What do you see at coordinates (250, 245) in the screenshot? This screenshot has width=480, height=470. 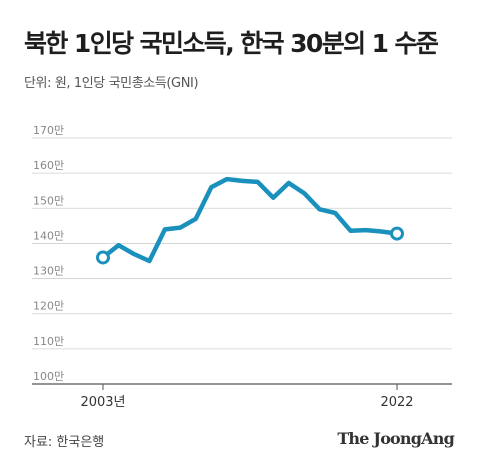 I see `endpoint-markers` at bounding box center [250, 245].